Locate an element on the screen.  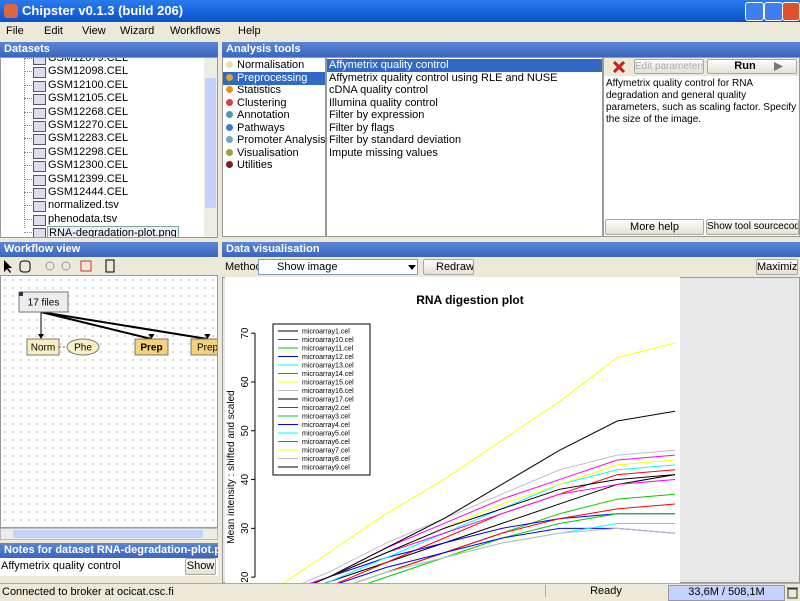
tool-item: Illumina quality control is located at coordinates (383, 102).